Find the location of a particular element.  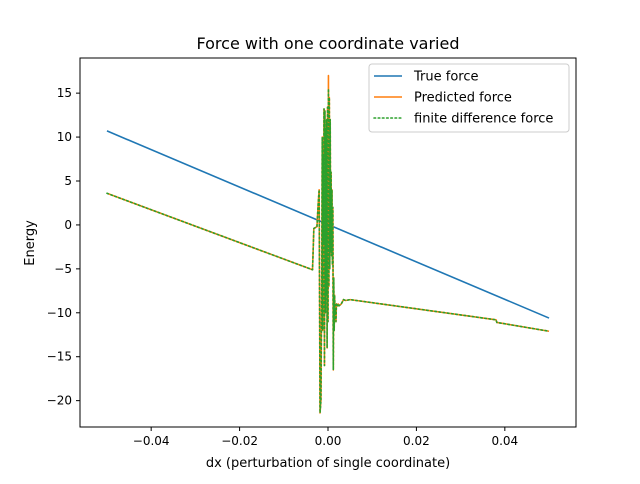

y-axis: −20 −15 −10 −5 0 5 10 15 is located at coordinates (63, 247).